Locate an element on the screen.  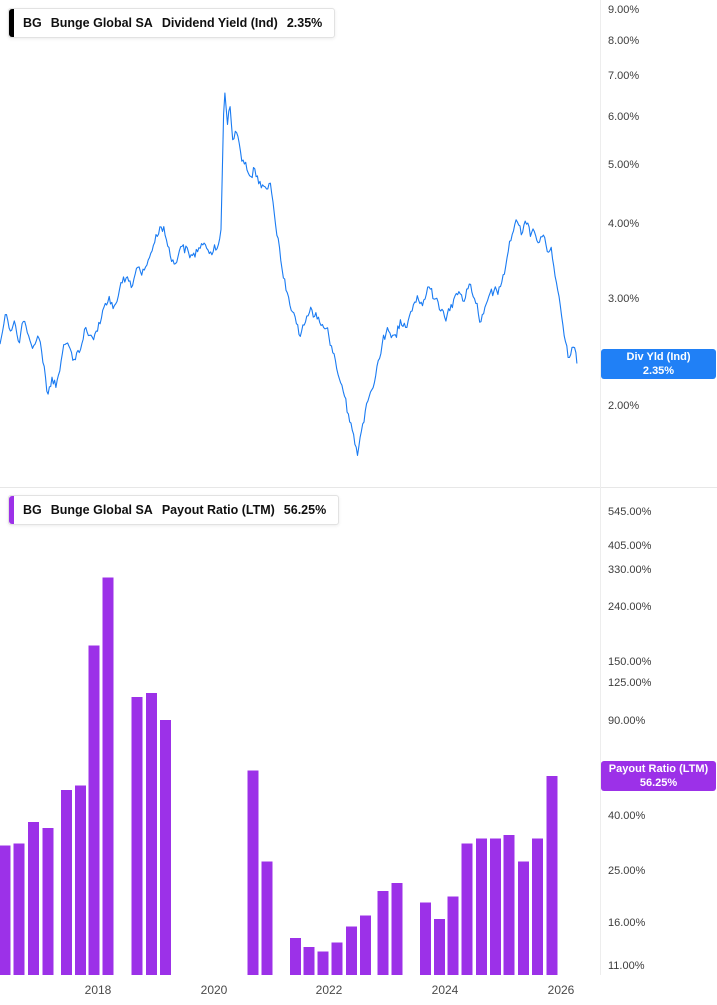
y-axis-tick-label: 150.00% is located at coordinates (630, 662).